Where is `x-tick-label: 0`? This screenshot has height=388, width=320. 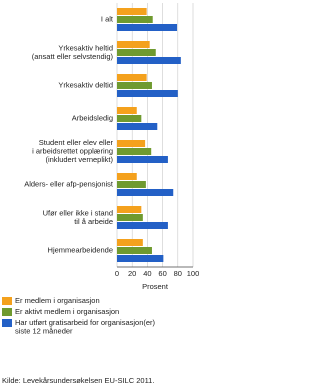
x-tick-label: 0 is located at coordinates (117, 273).